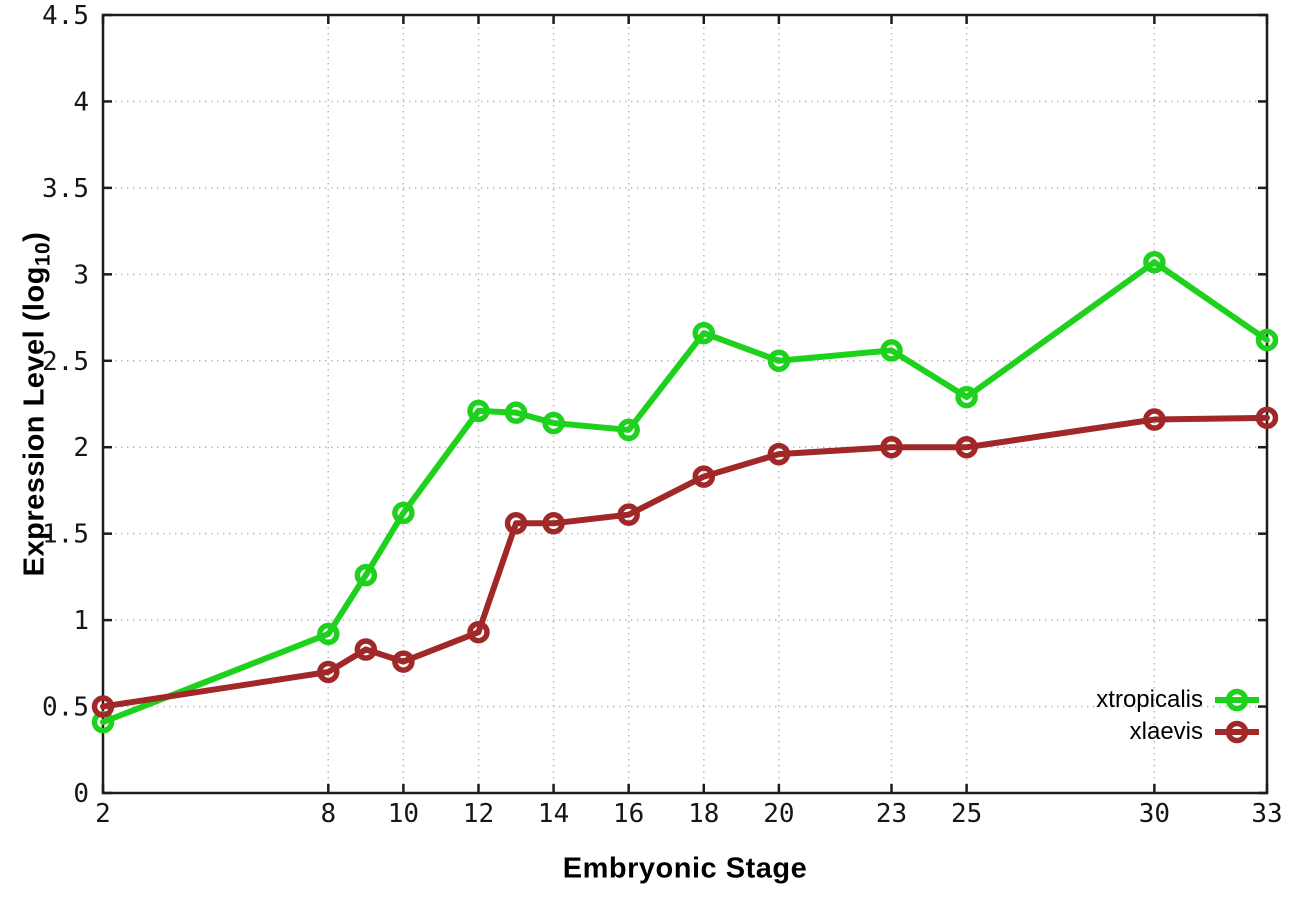 The height and width of the screenshot is (907, 1296). What do you see at coordinates (628, 814) in the screenshot?
I see `x-tick-label: 16` at bounding box center [628, 814].